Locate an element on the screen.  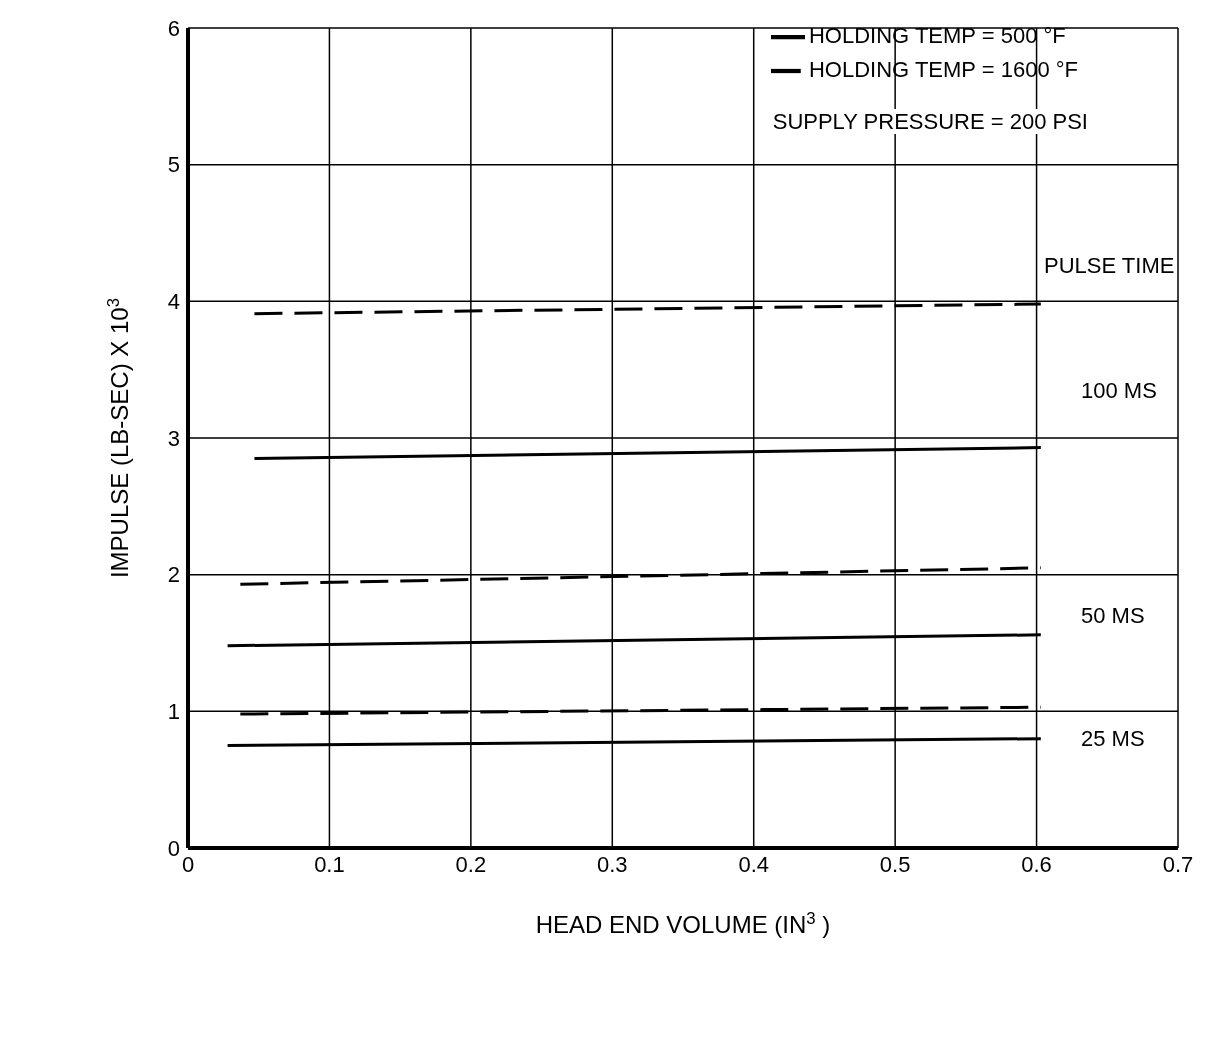
x-tick-label: 0.1 is located at coordinates (329, 864).